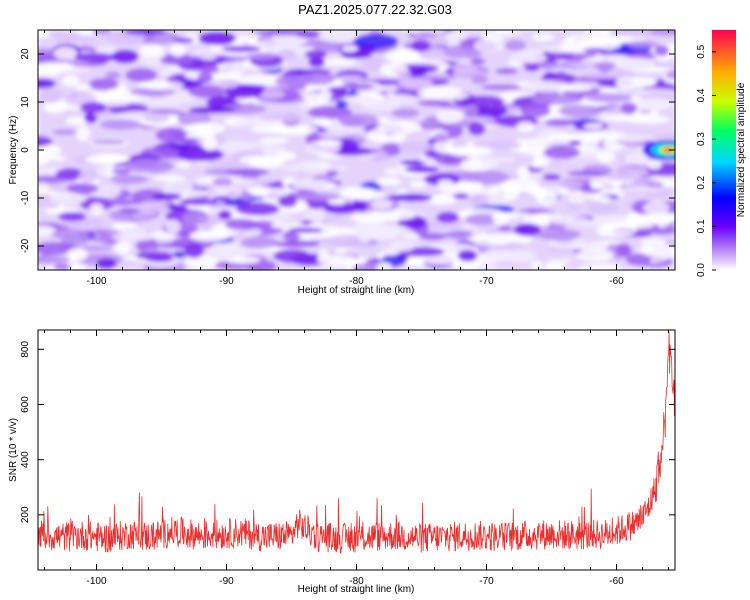 Image resolution: width=750 pixels, height=600 pixels. What do you see at coordinates (25, 349) in the screenshot?
I see `y-tick-label: 800` at bounding box center [25, 349].